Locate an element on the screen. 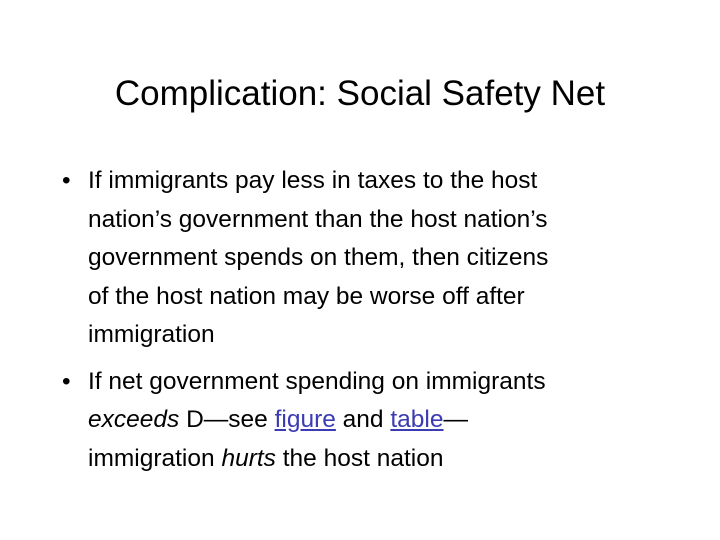  text-dash: — is located at coordinates (456, 419).